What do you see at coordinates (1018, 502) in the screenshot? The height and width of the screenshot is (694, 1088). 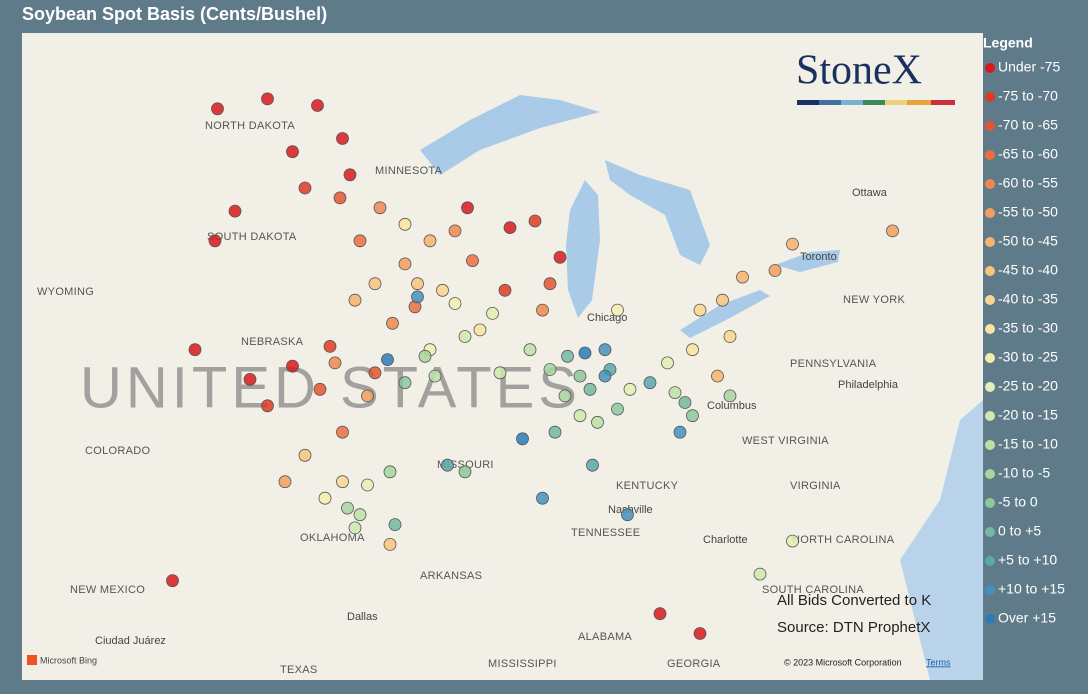 I see `legend-label: -5 to 0` at bounding box center [1018, 502].